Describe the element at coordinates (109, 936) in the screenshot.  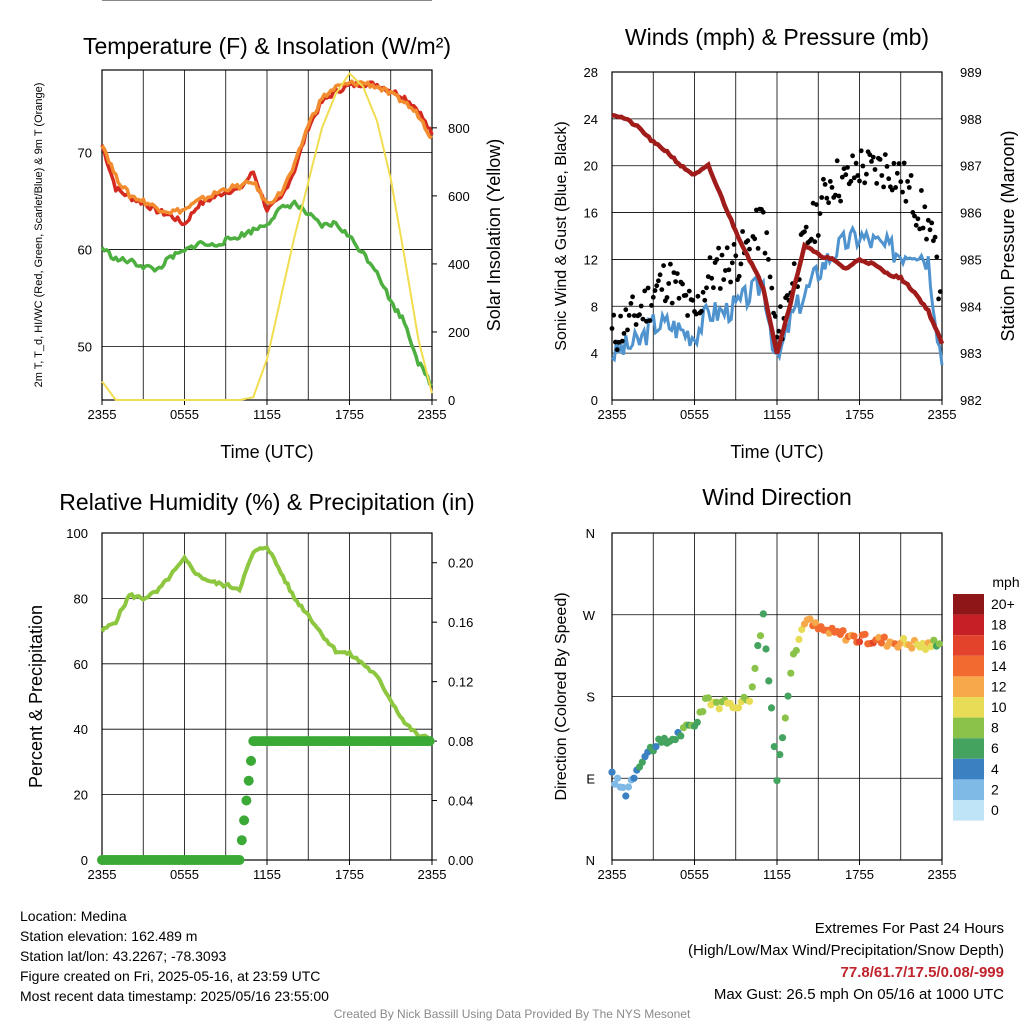
I see `station-elevation: Station elevation: 162.489 m` at that location.